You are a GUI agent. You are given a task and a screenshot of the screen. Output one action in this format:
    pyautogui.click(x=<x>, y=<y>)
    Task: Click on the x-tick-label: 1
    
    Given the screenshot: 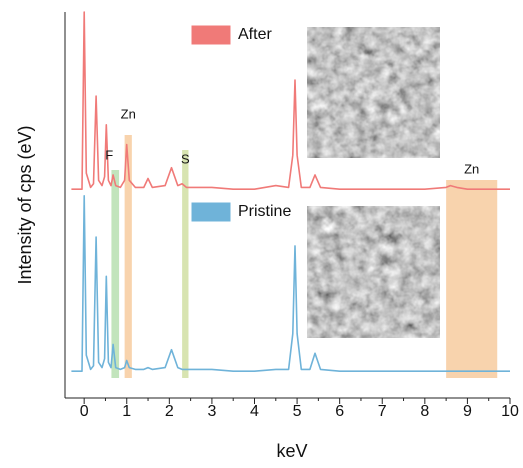 What is the action you would take?
    pyautogui.click(x=126, y=411)
    